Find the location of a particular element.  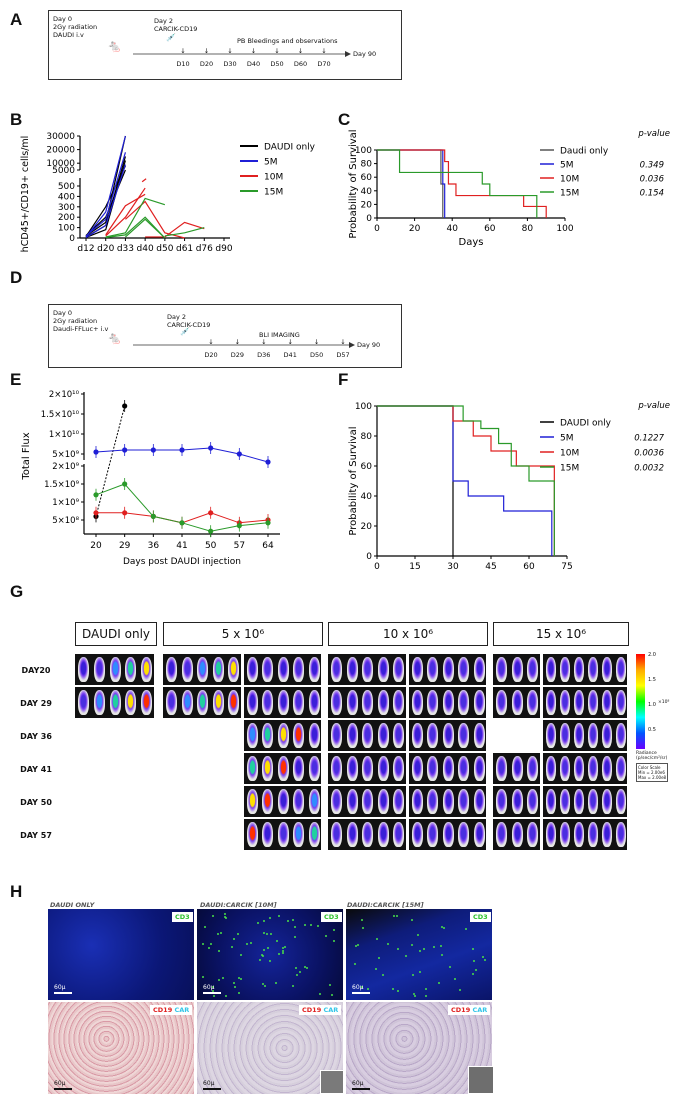

timeline-day-label: D70 is located at coordinates (324, 64).